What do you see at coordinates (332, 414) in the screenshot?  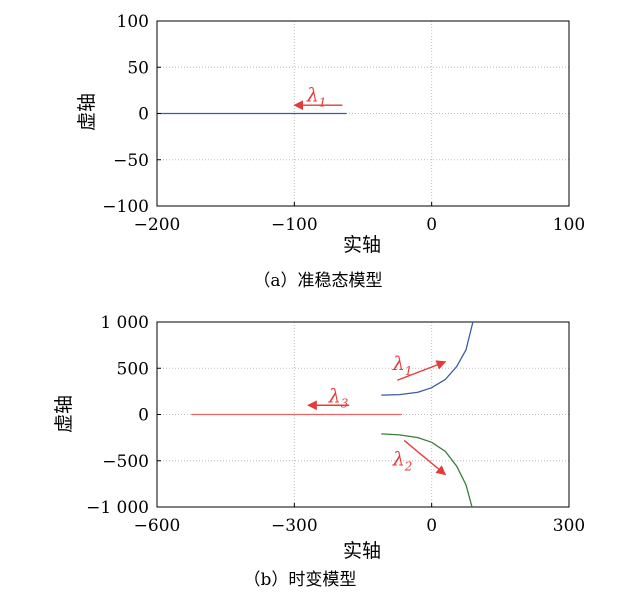 I see `panel-b-series` at bounding box center [332, 414].